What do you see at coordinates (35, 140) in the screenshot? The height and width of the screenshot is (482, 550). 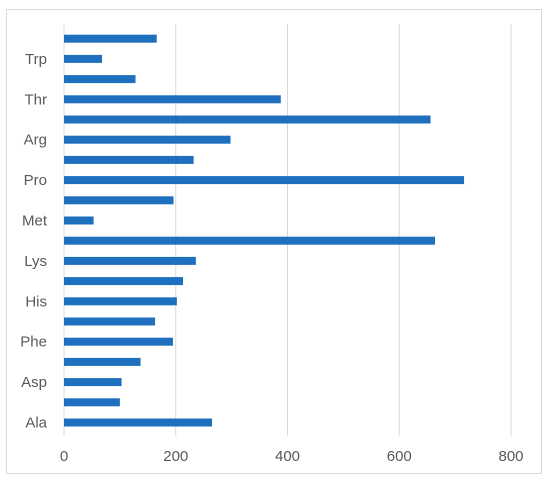 I see `y-category-label: Arg` at bounding box center [35, 140].